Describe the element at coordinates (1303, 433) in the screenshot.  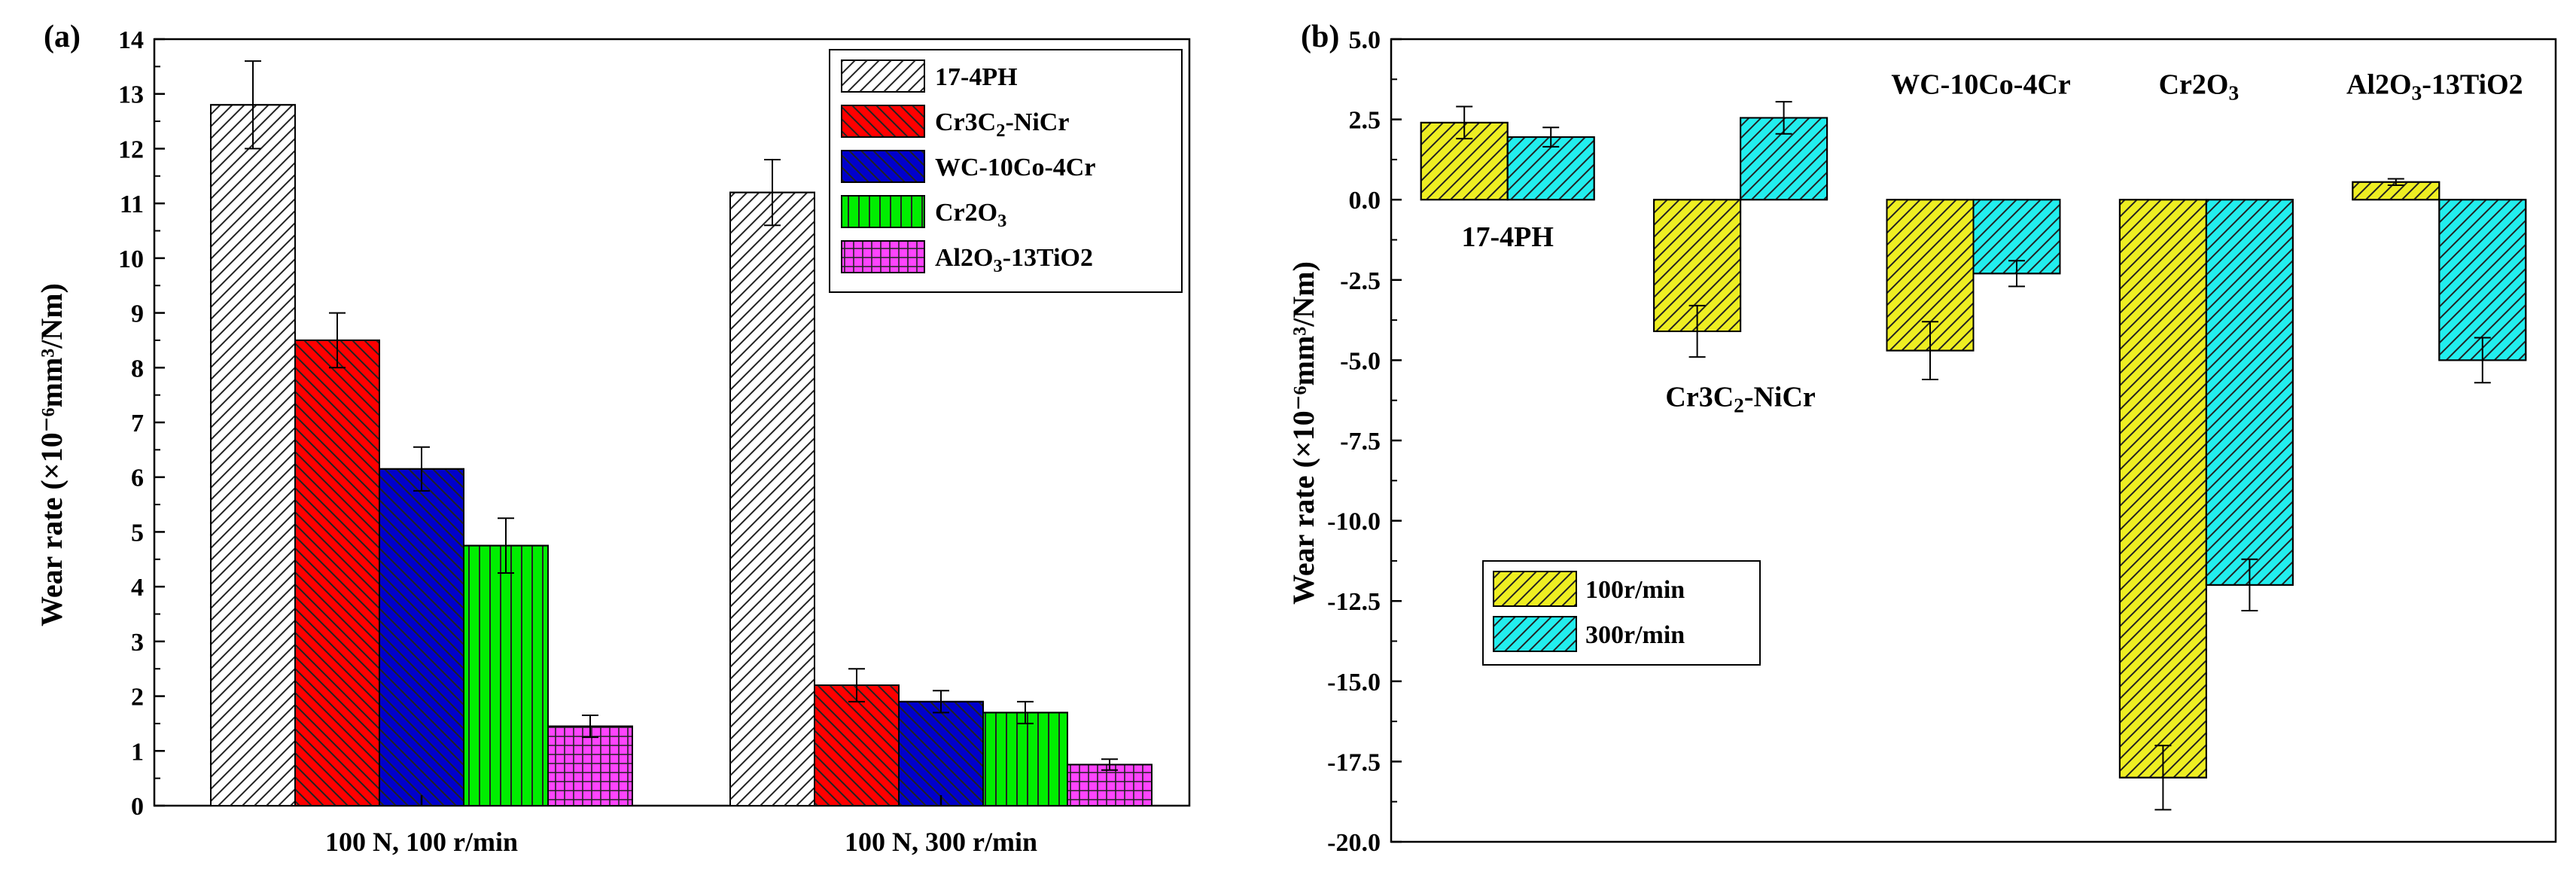
I see `ylabel-b: Wear rate (×10⁻⁶mm³/Nm)` at that location.